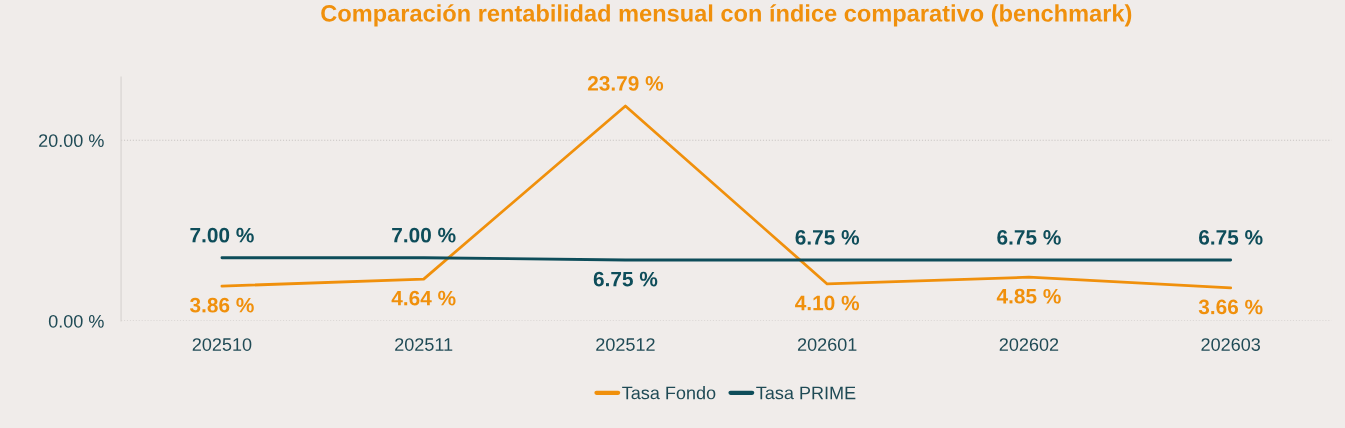 This screenshot has height=428, width=1345. I want to click on data-label: 4.10 %, so click(827, 303).